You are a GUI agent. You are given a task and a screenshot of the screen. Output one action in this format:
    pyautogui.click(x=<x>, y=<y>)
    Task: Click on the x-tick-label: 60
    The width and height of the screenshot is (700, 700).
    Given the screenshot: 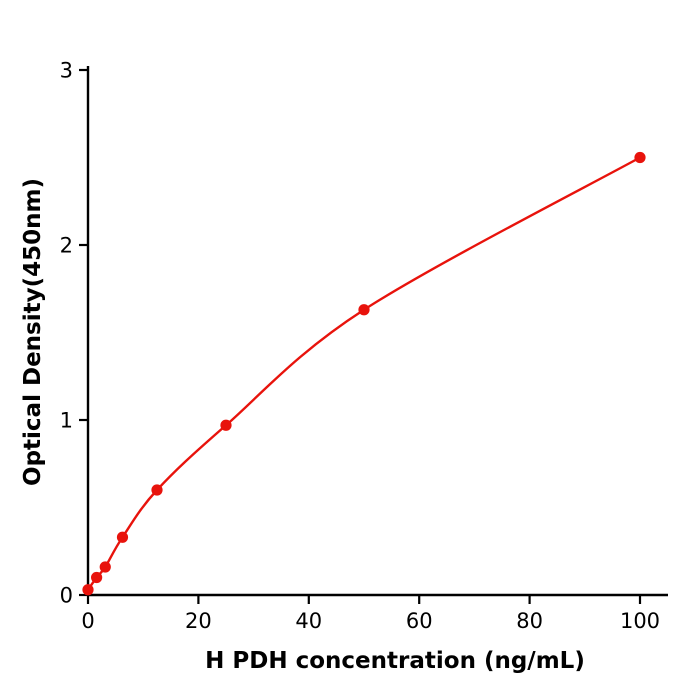 What is the action you would take?
    pyautogui.click(x=419, y=621)
    